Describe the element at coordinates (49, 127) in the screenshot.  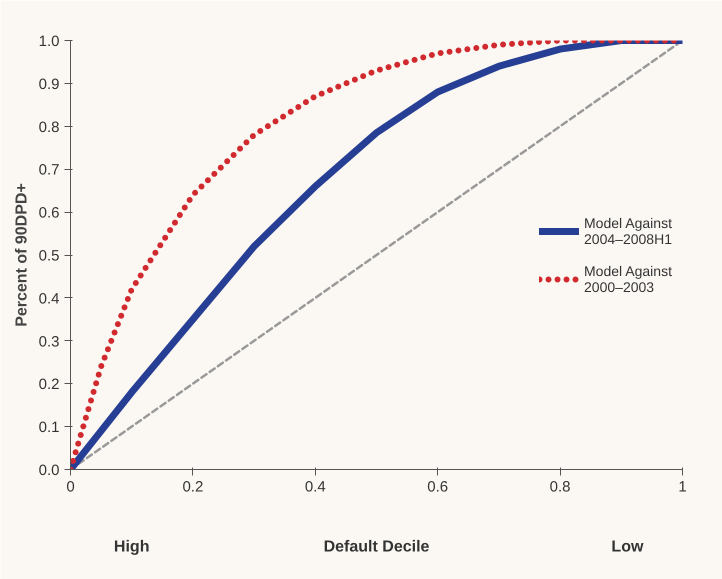
I see `y-tick-label: 0.8` at that location.